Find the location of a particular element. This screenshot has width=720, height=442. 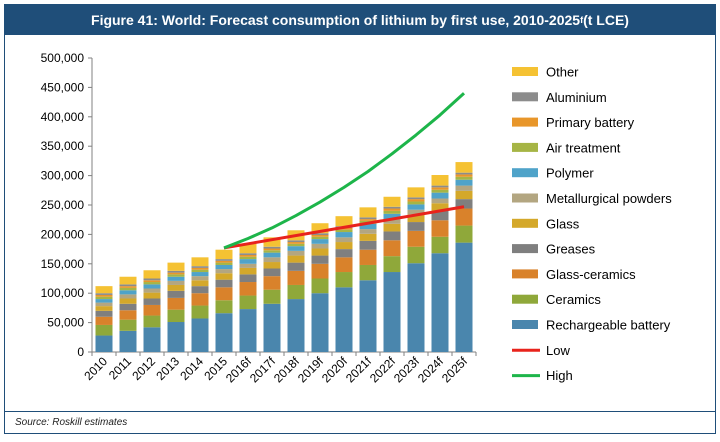

legend-label: Polymer is located at coordinates (570, 173).